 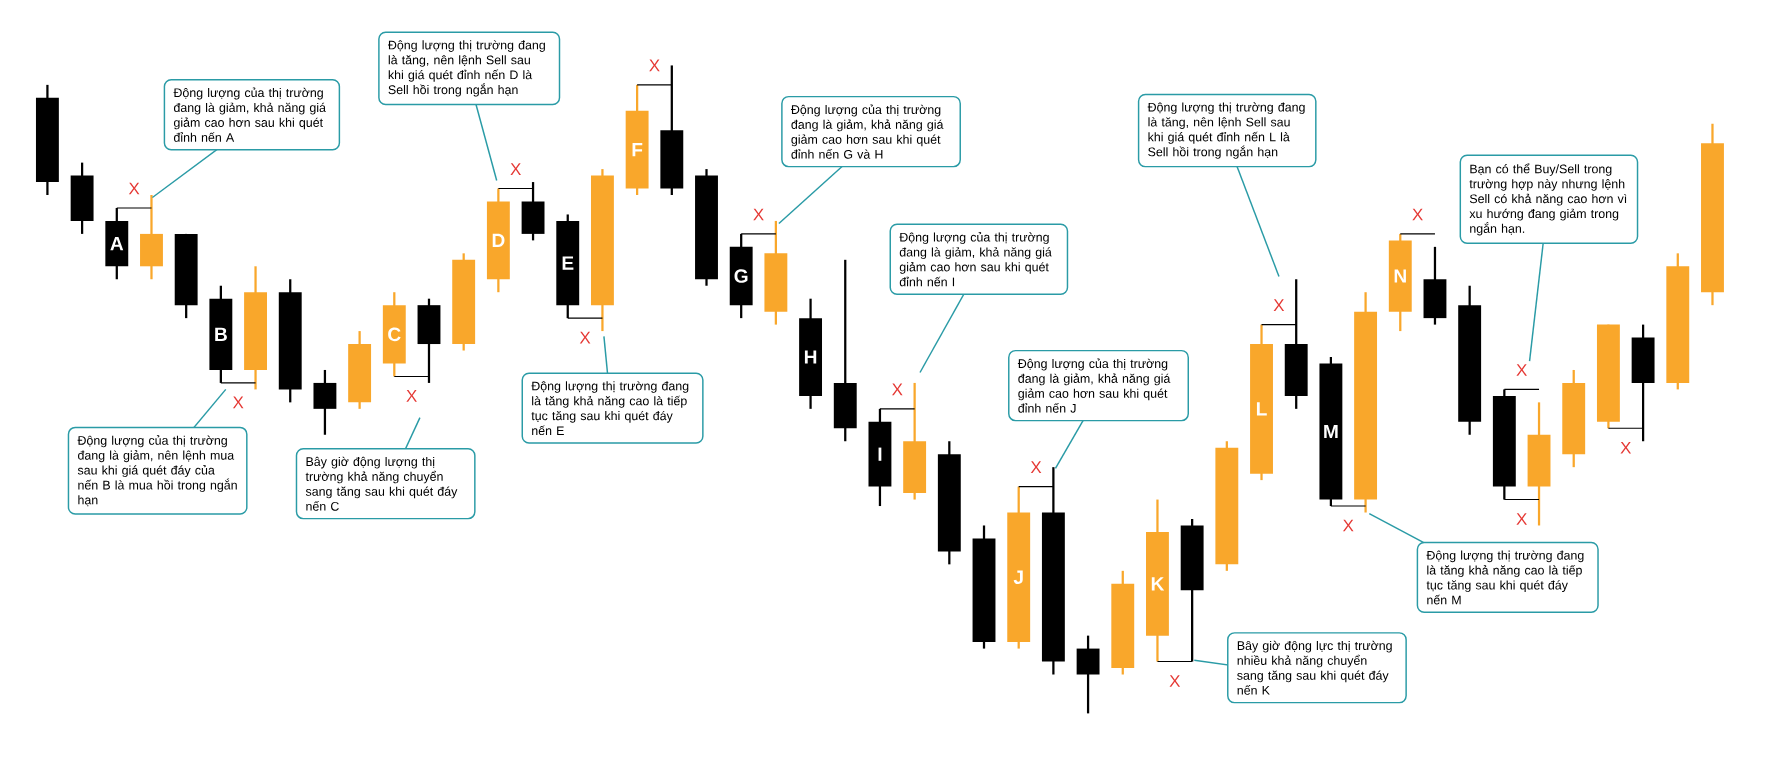 What do you see at coordinates (1226, 130) in the screenshot?
I see `annotation: Động lượng thị trường đang là tăng, nên lệnh Sell sau khi giá quét đỉnh nến L là Sell hồi trong ngắn hạn` at bounding box center [1226, 130].